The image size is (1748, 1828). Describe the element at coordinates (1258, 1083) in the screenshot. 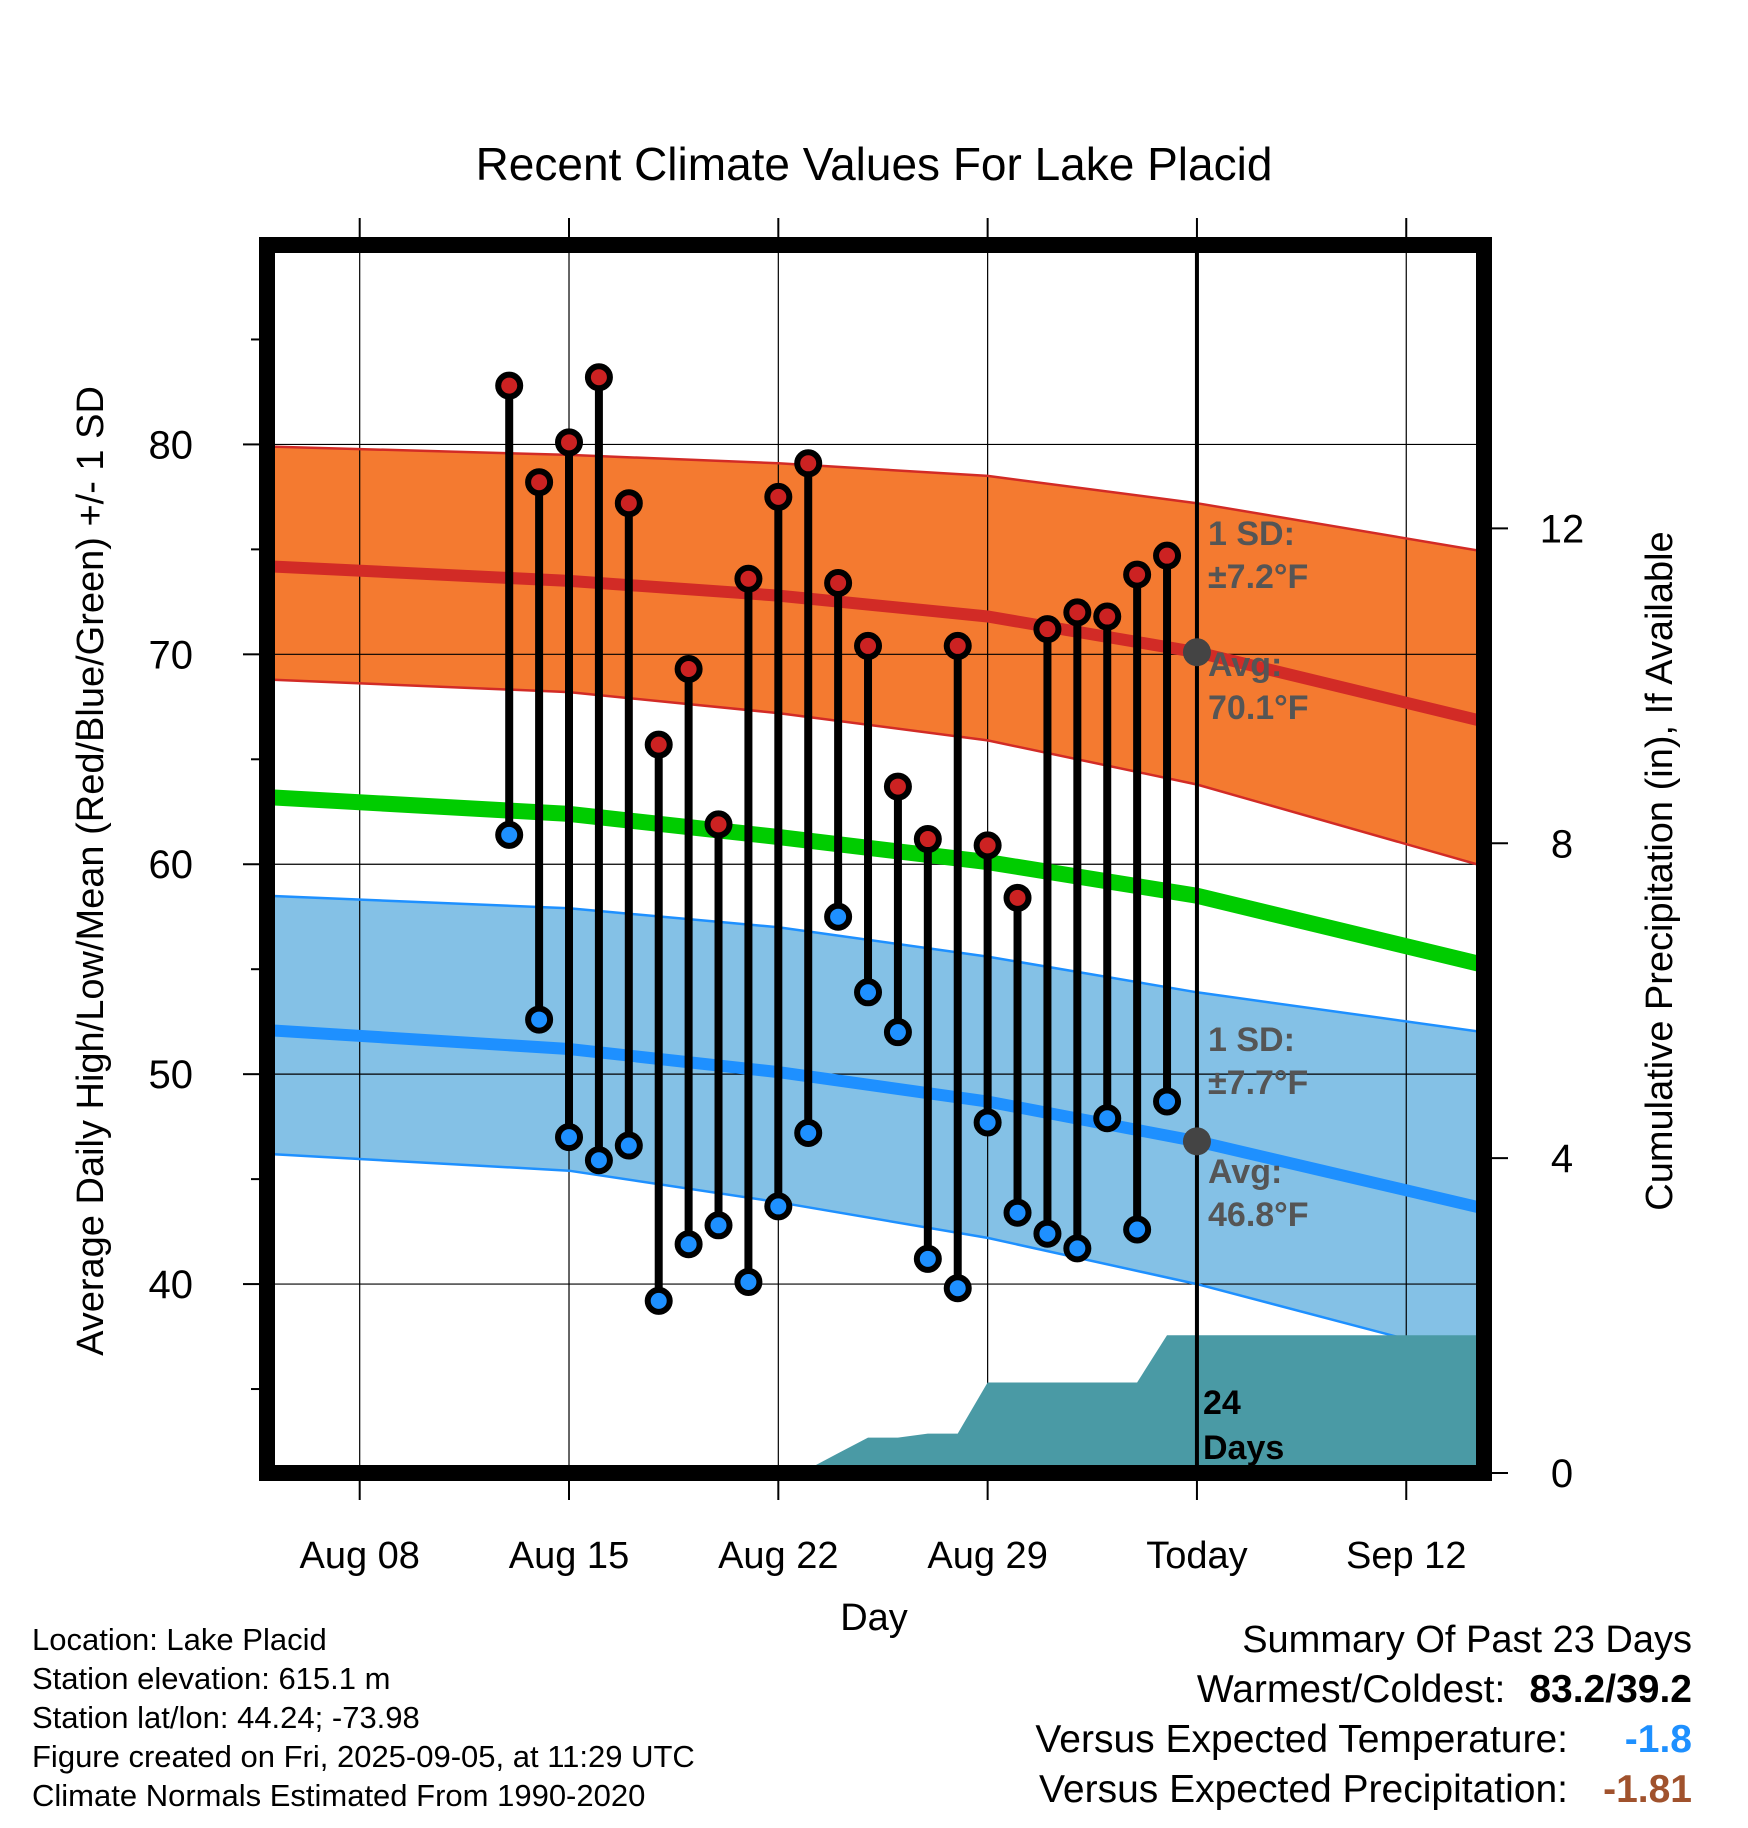

I see `low-sd-value: ±7.7°F` at that location.